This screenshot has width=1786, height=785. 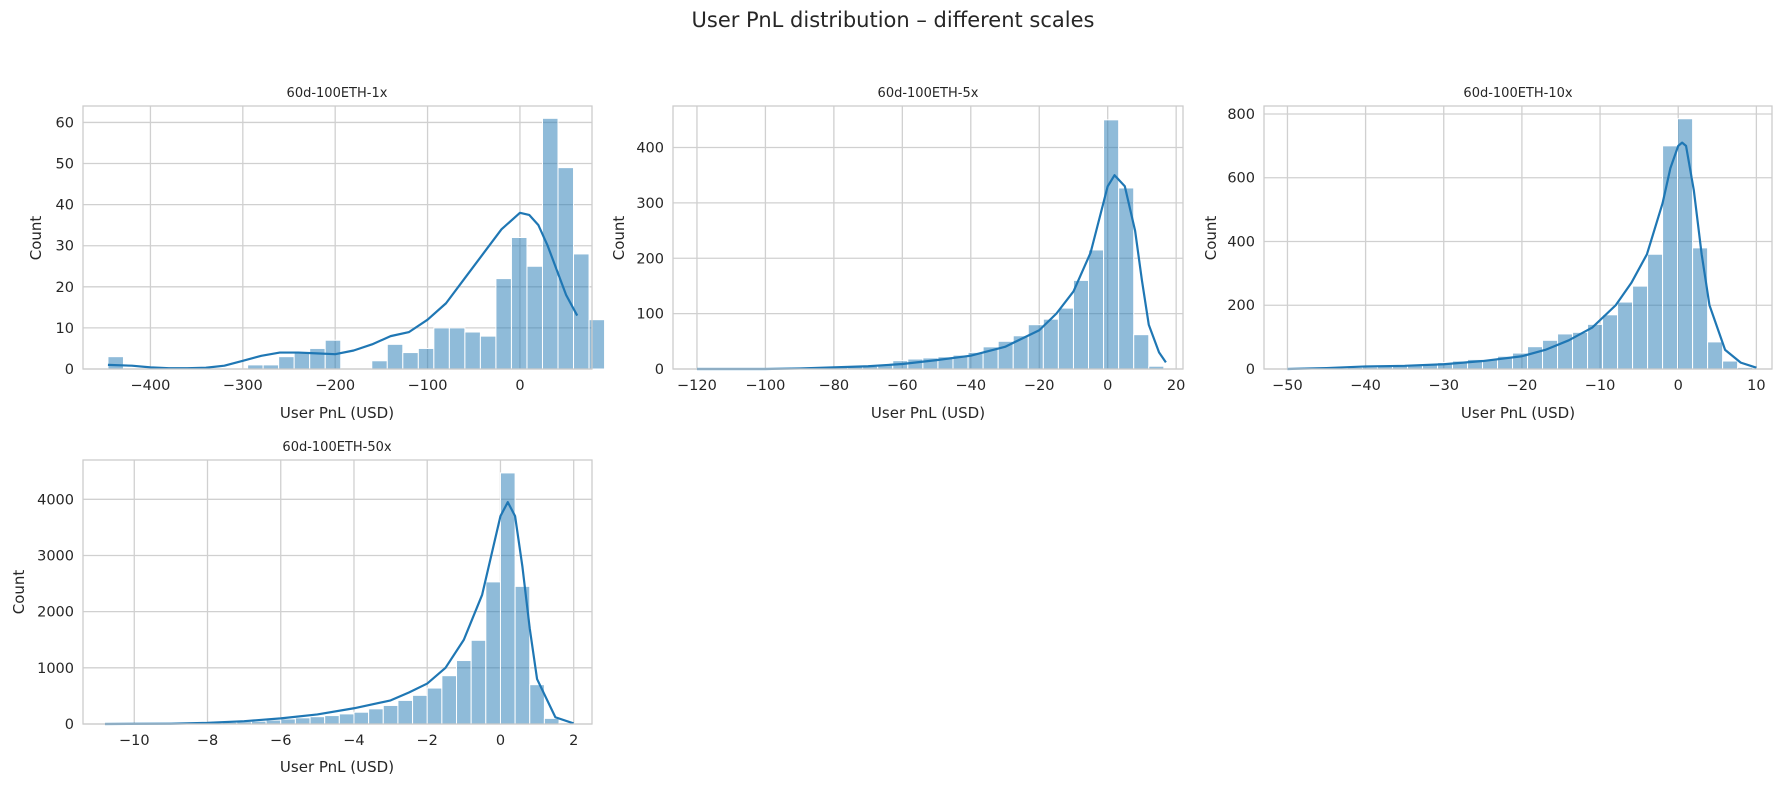 I want to click on y-tick-label: 100, so click(x=650, y=315).